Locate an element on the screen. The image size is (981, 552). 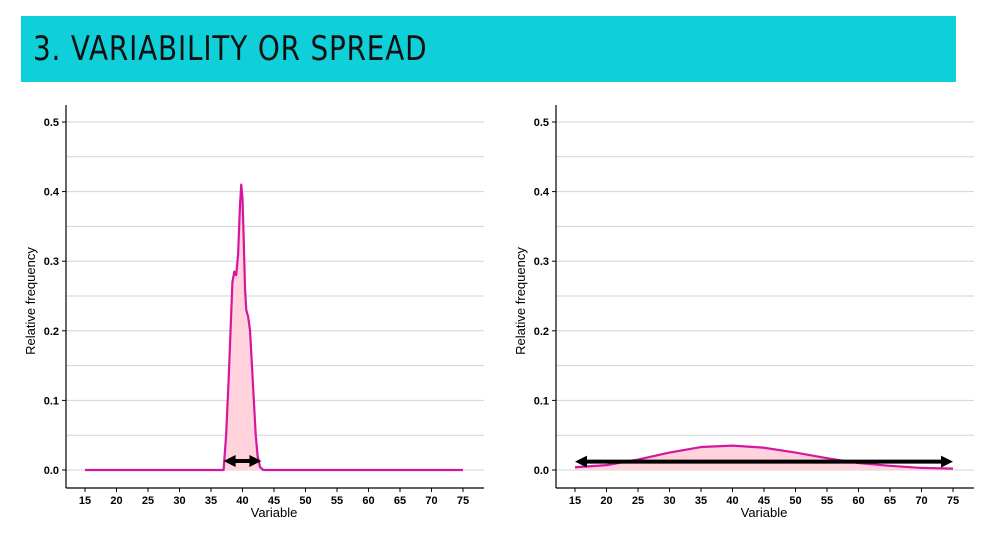
density-line is located at coordinates (764, 457).